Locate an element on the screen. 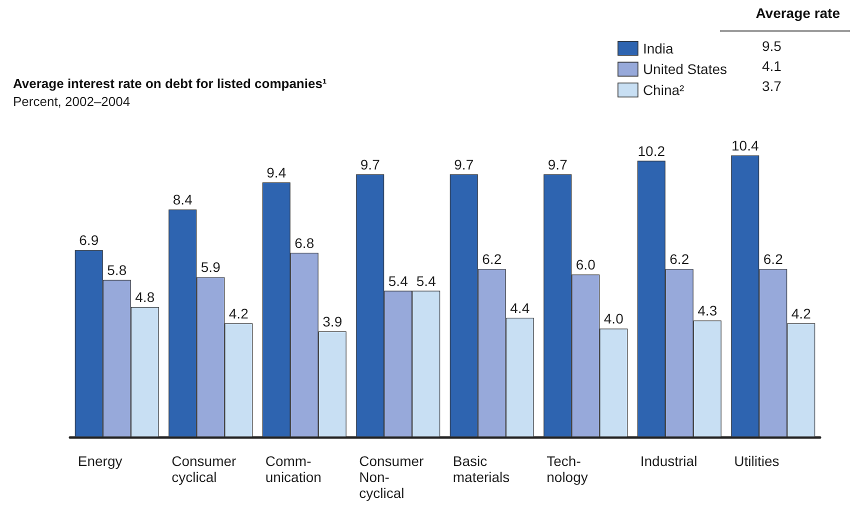 This screenshot has height=508, width=854. data-label: 4.4 is located at coordinates (520, 308).